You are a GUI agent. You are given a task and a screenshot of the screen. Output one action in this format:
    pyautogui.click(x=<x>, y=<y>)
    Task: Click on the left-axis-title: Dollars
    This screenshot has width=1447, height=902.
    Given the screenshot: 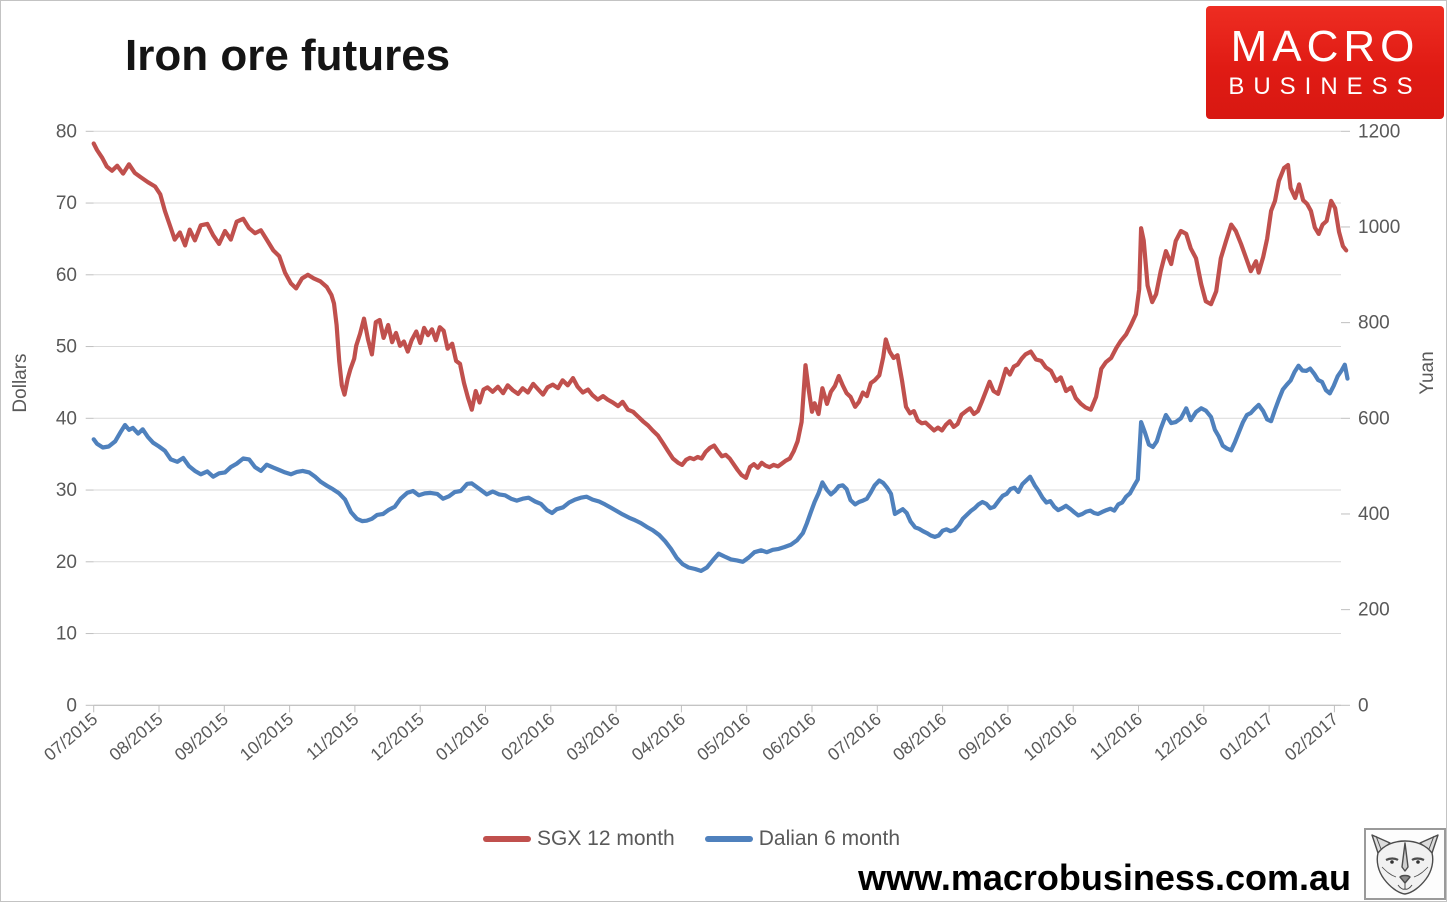 What is the action you would take?
    pyautogui.click(x=20, y=382)
    